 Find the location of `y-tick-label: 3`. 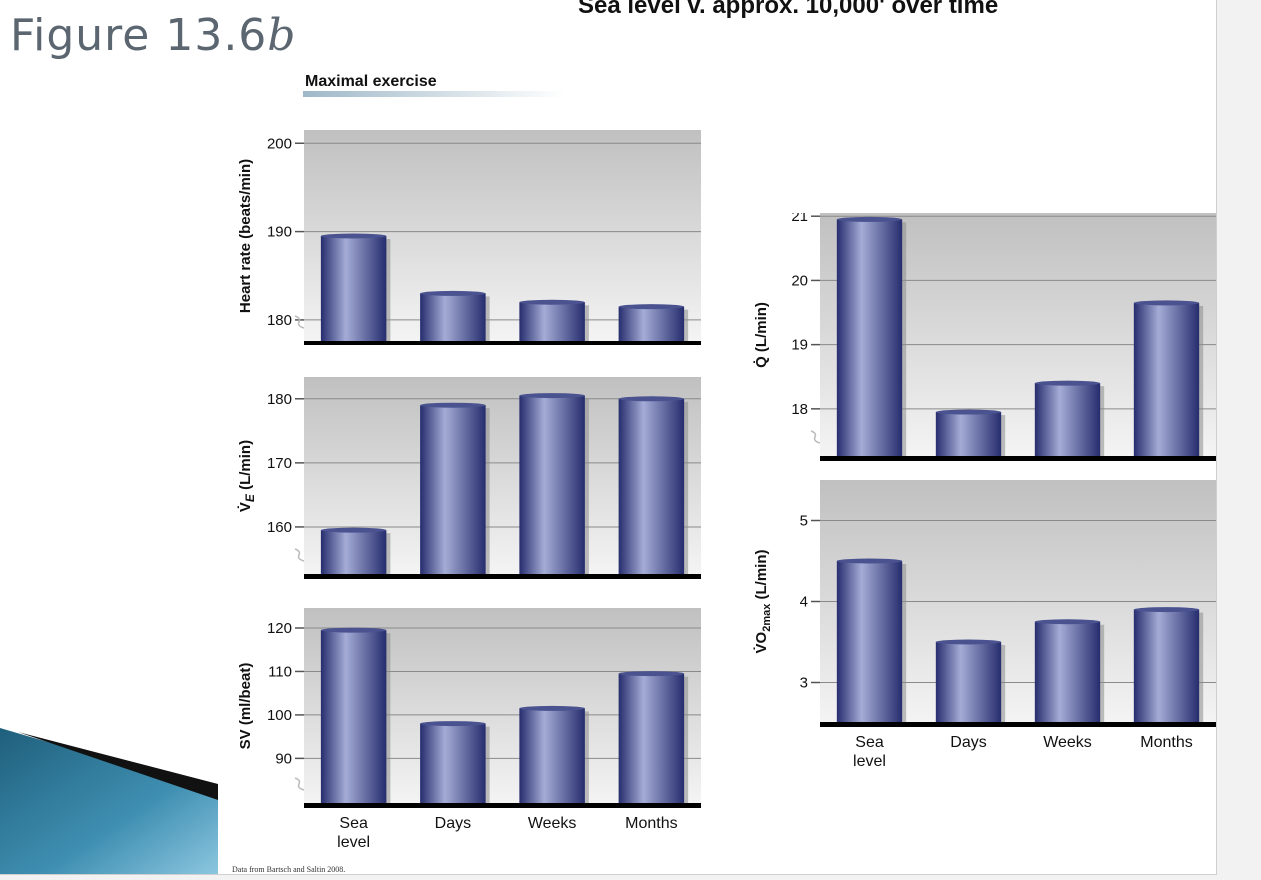

y-tick-label: 3 is located at coordinates (804, 683).